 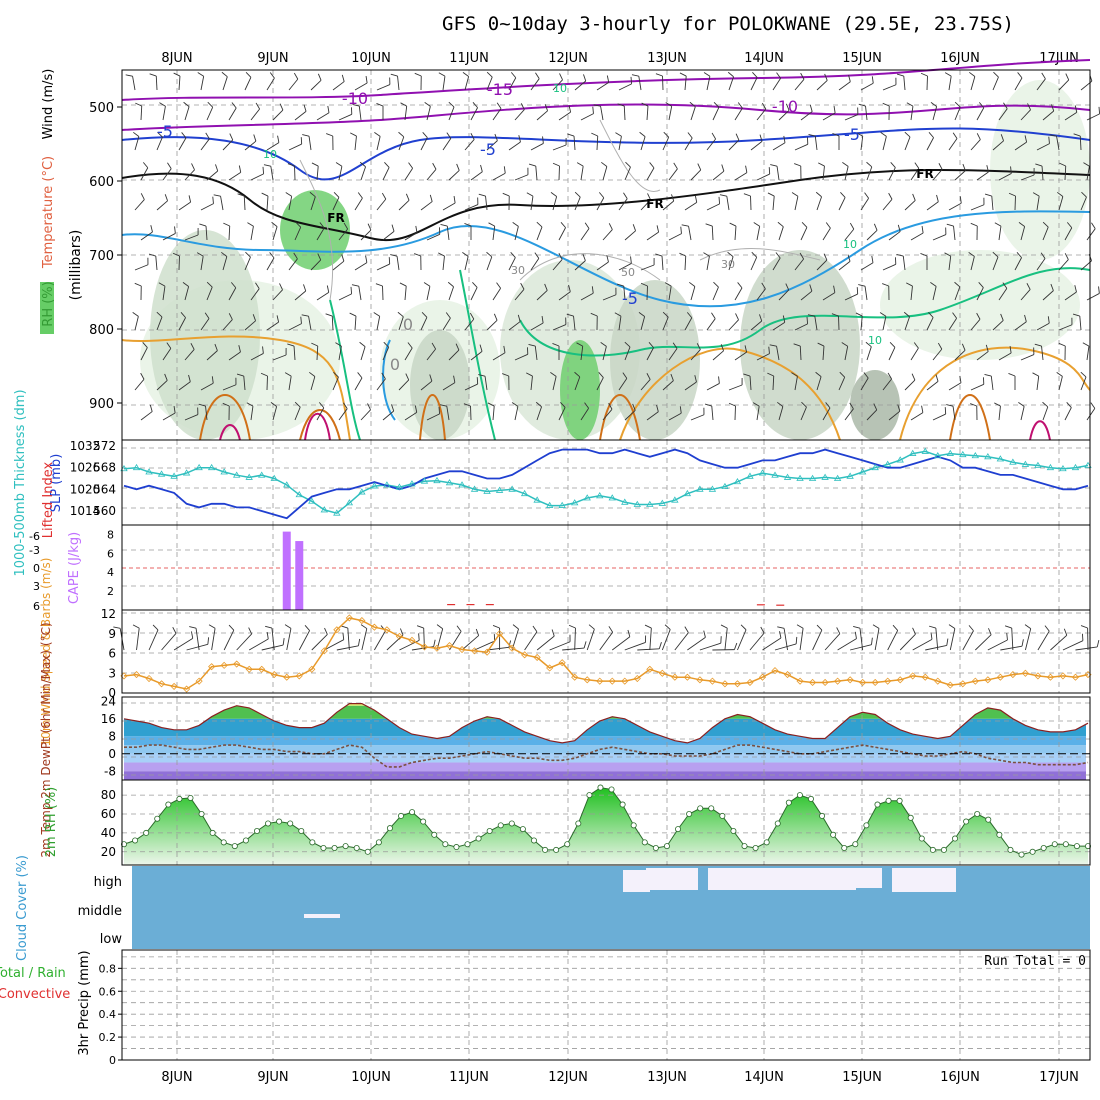 I want to click on y-tick-label-right: 1020, so click(x=85, y=489).